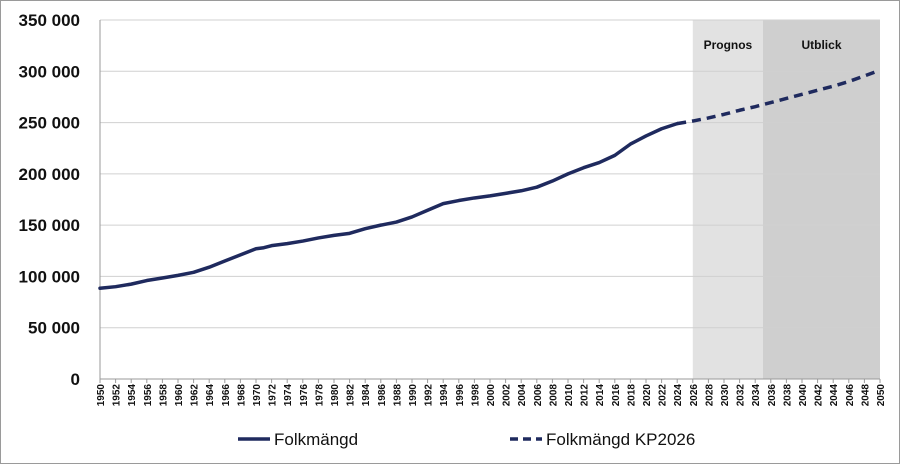 The height and width of the screenshot is (464, 900). Describe the element at coordinates (49, 174) in the screenshot. I see `y-tick-label: 200 000` at that location.